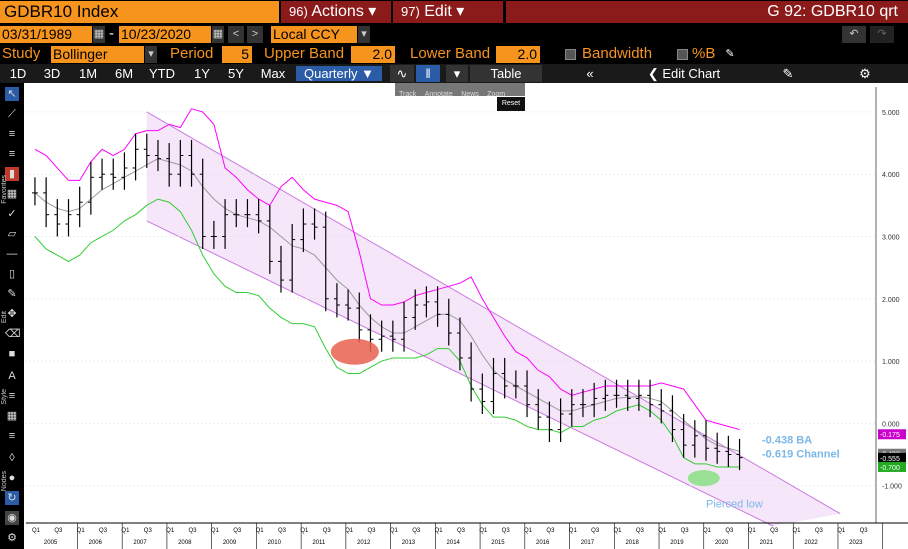  I want to click on period-select: Quarterly ▼, so click(339, 73).